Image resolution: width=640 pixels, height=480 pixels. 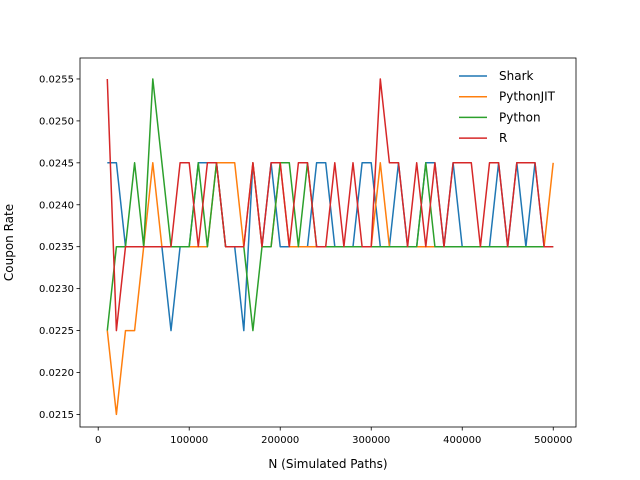 I want to click on legend: Shark PythonJIT Python R, so click(x=507, y=107).